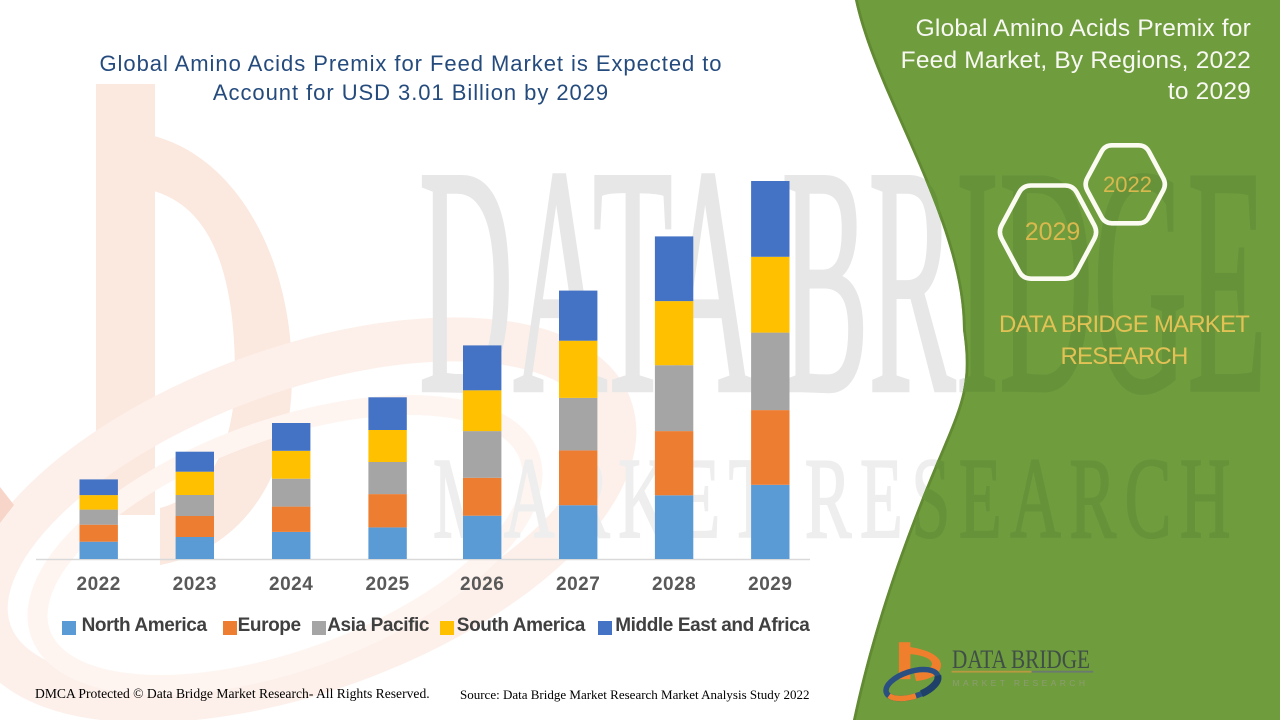 The width and height of the screenshot is (1280, 720). Describe the element at coordinates (1127, 184) in the screenshot. I see `svg-text: 2022` at that location.